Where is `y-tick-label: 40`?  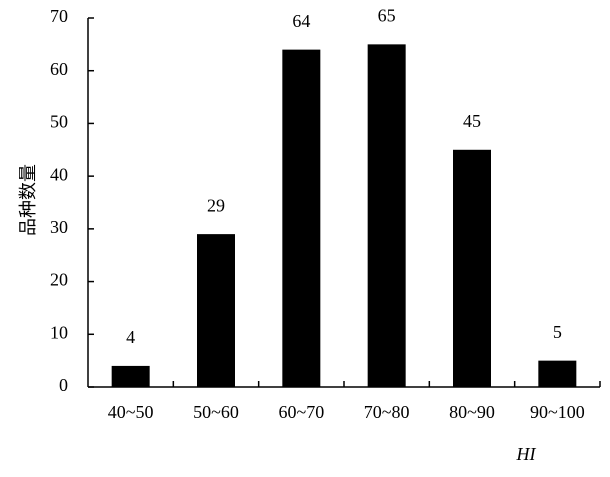
y-tick-label: 40 is located at coordinates (59, 174).